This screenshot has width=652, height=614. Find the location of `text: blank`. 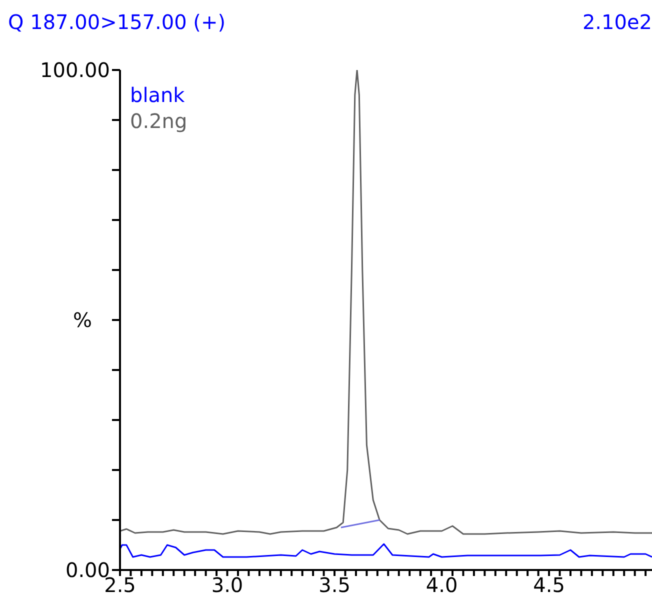

text: blank is located at coordinates (158, 95).